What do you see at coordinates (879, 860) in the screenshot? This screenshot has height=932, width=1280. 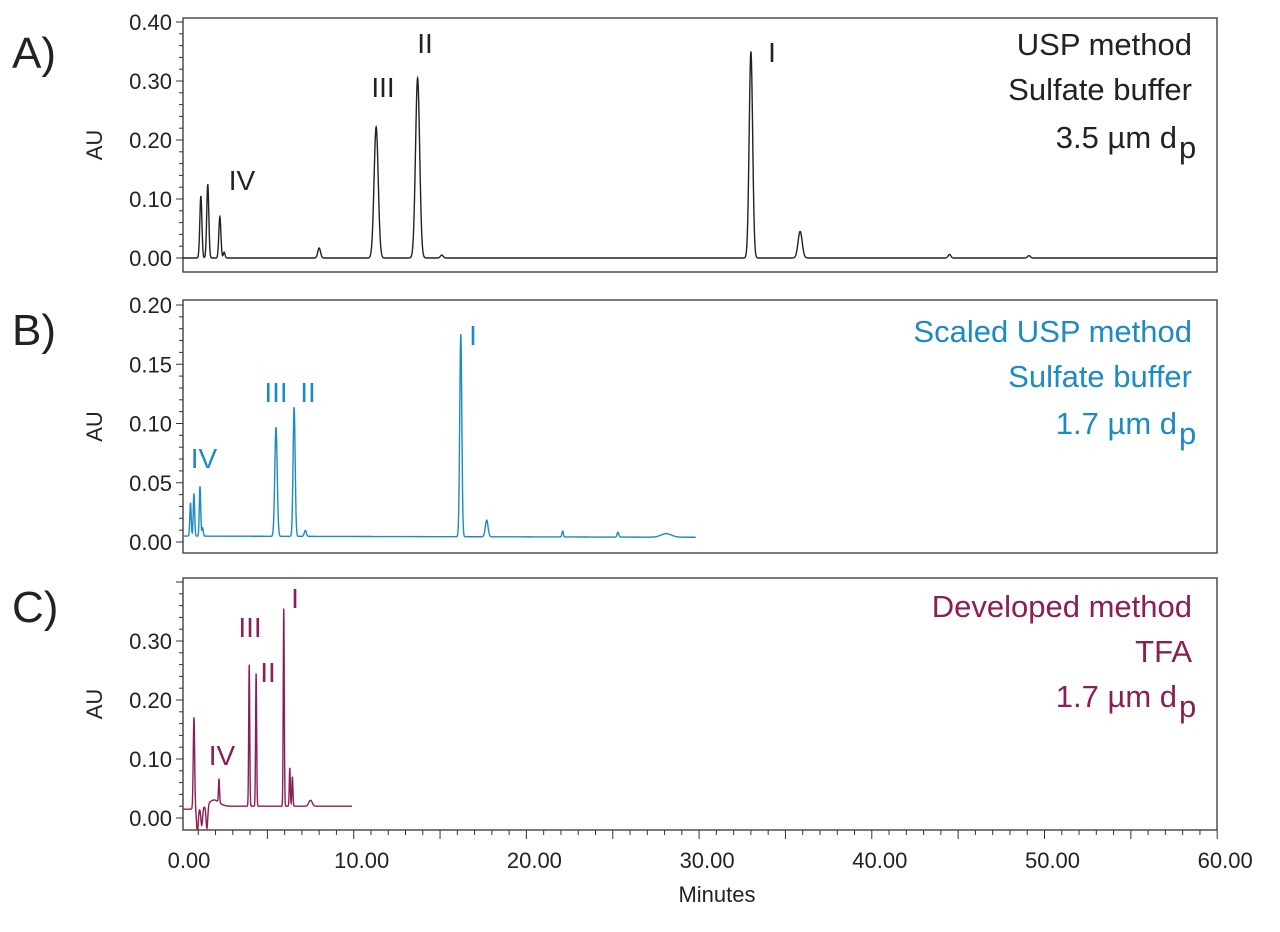 I see `x-tick-label: 40.00` at bounding box center [879, 860].